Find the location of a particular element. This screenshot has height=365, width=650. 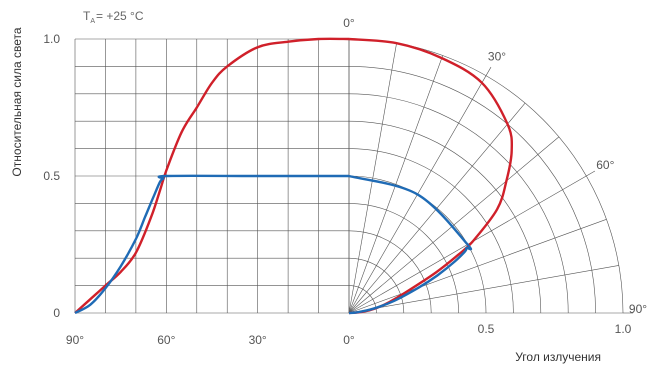

polar-angle-label: 60° is located at coordinates (605, 165).